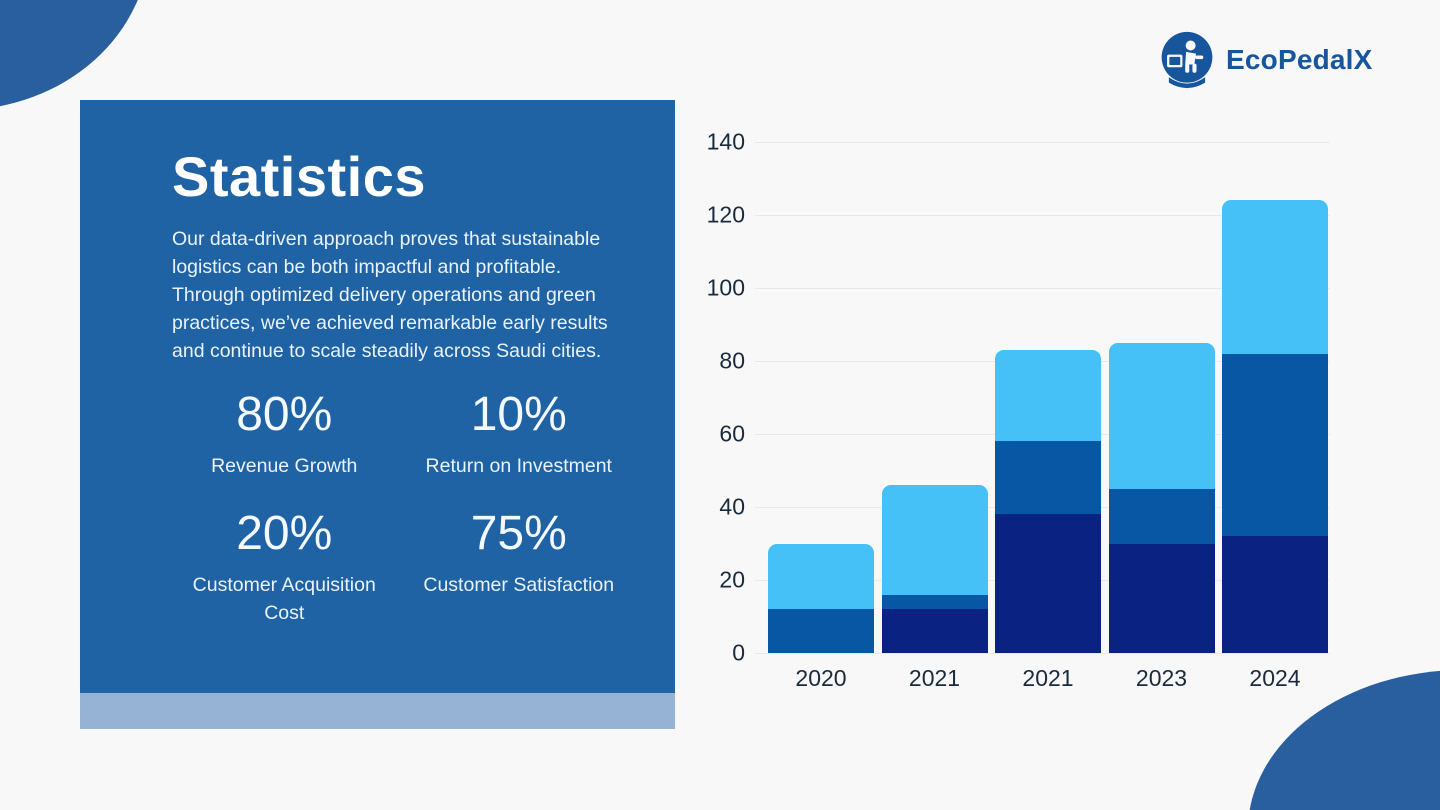 Image resolution: width=1440 pixels, height=810 pixels. What do you see at coordinates (732, 360) in the screenshot?
I see `y-axis-tick-label: 80` at bounding box center [732, 360].